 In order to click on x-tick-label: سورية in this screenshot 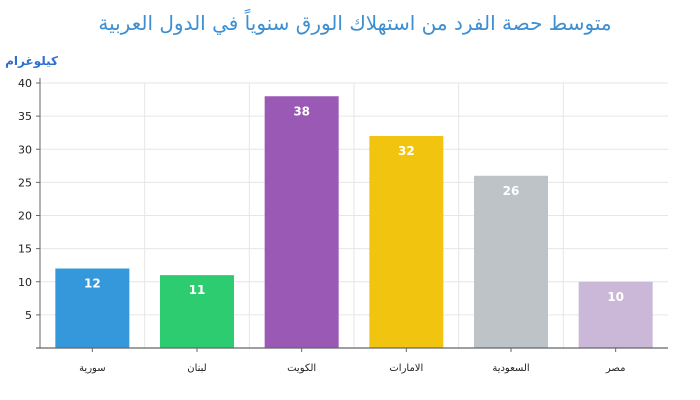, I will do `click(92, 368)`.